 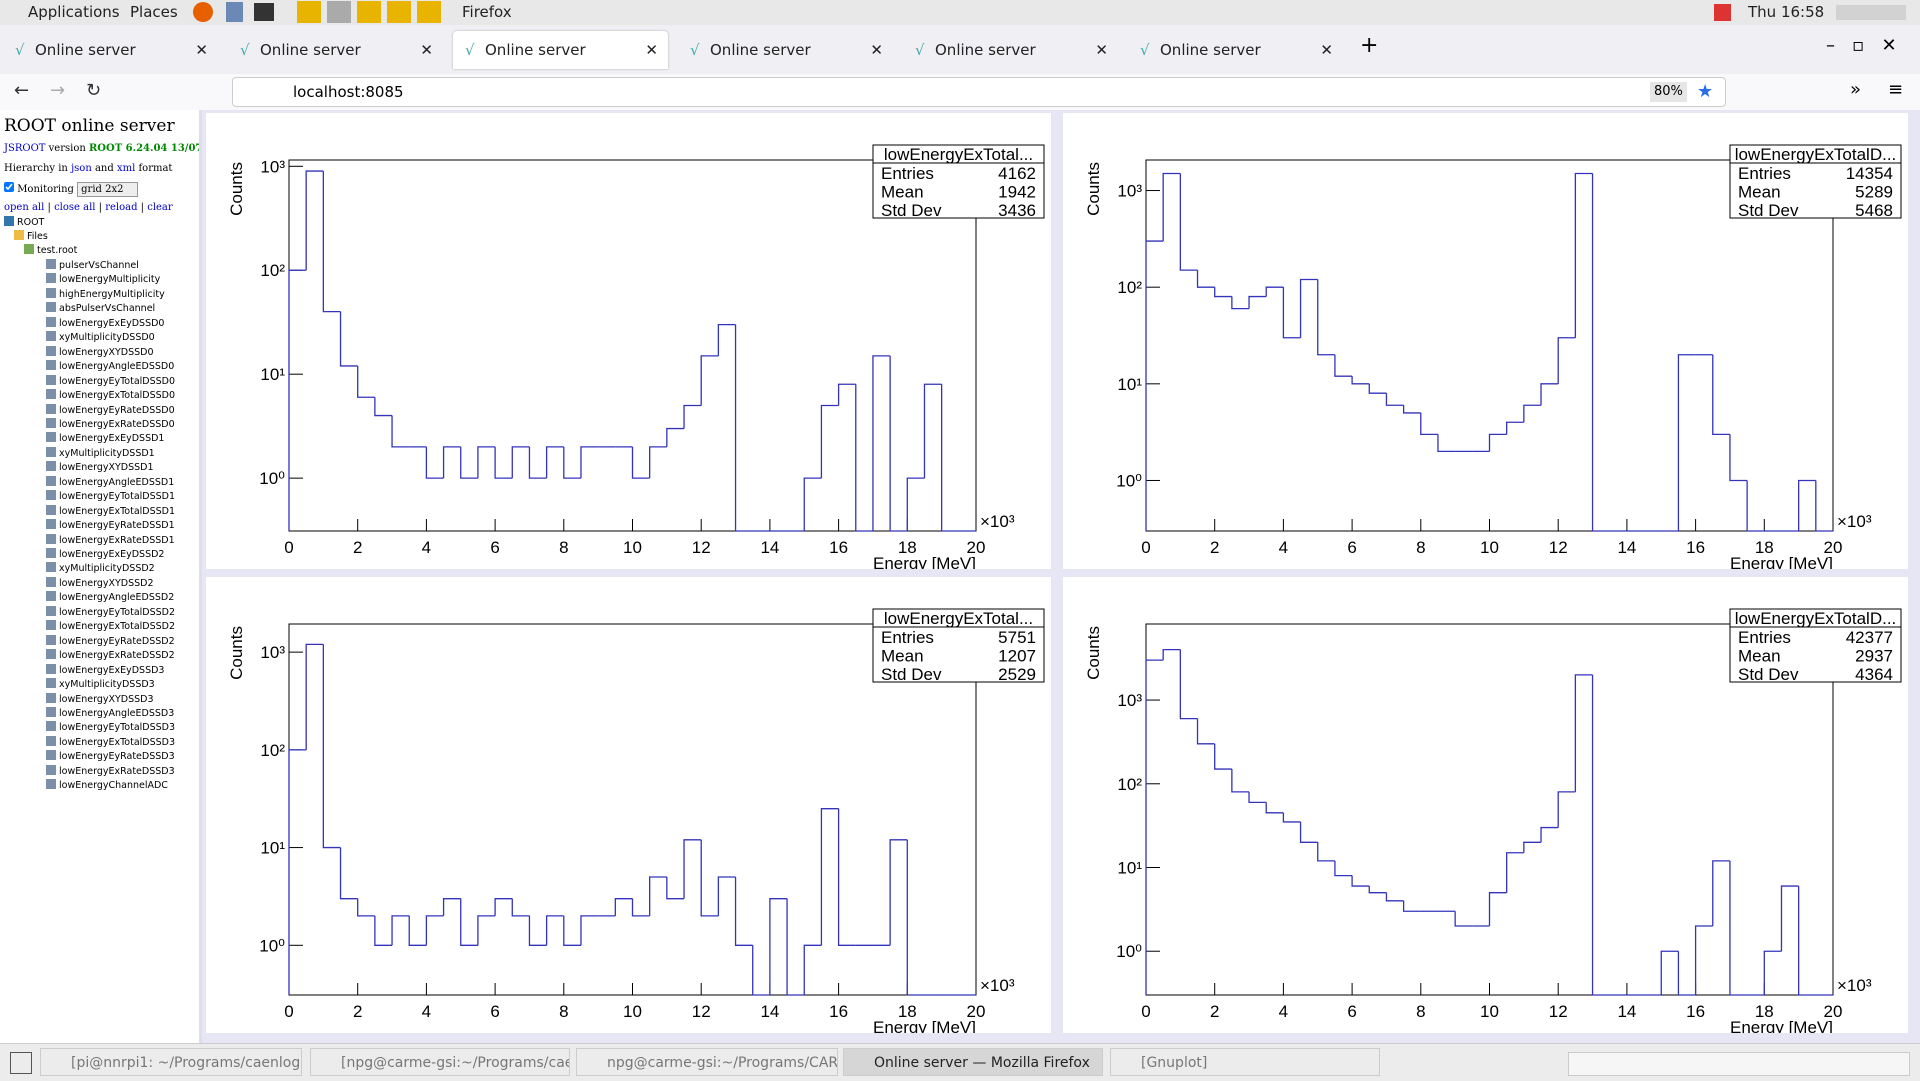 I want to click on tree-item: lowEnergyXYDSSD1, so click(x=100, y=467).